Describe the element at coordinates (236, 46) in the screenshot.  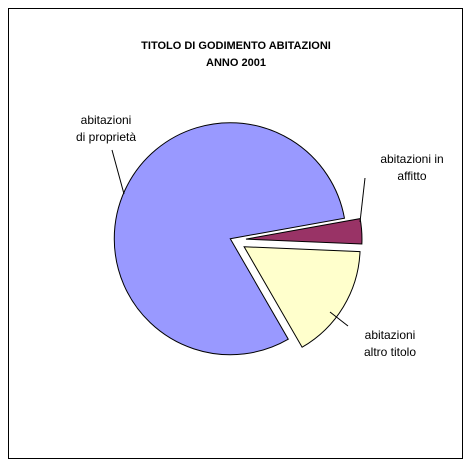
I see `chart-title: TITOLO DI GODIMENTO ABITAZIONI` at that location.